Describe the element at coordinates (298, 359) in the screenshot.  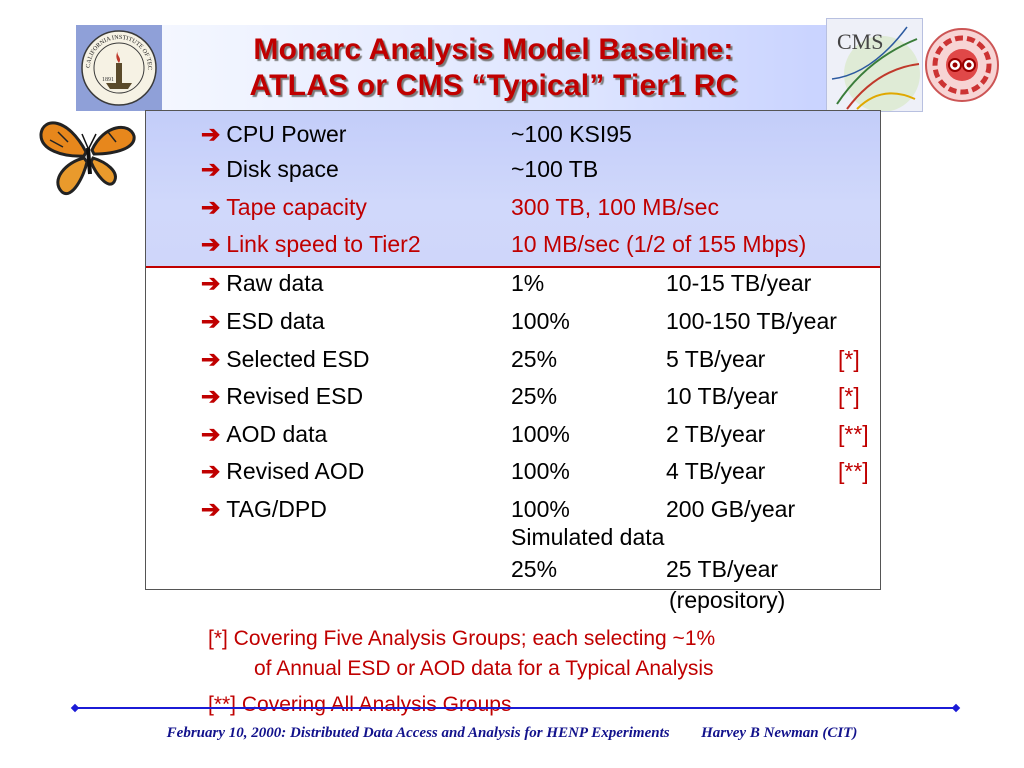
I see `row-label: Selected ESD` at that location.